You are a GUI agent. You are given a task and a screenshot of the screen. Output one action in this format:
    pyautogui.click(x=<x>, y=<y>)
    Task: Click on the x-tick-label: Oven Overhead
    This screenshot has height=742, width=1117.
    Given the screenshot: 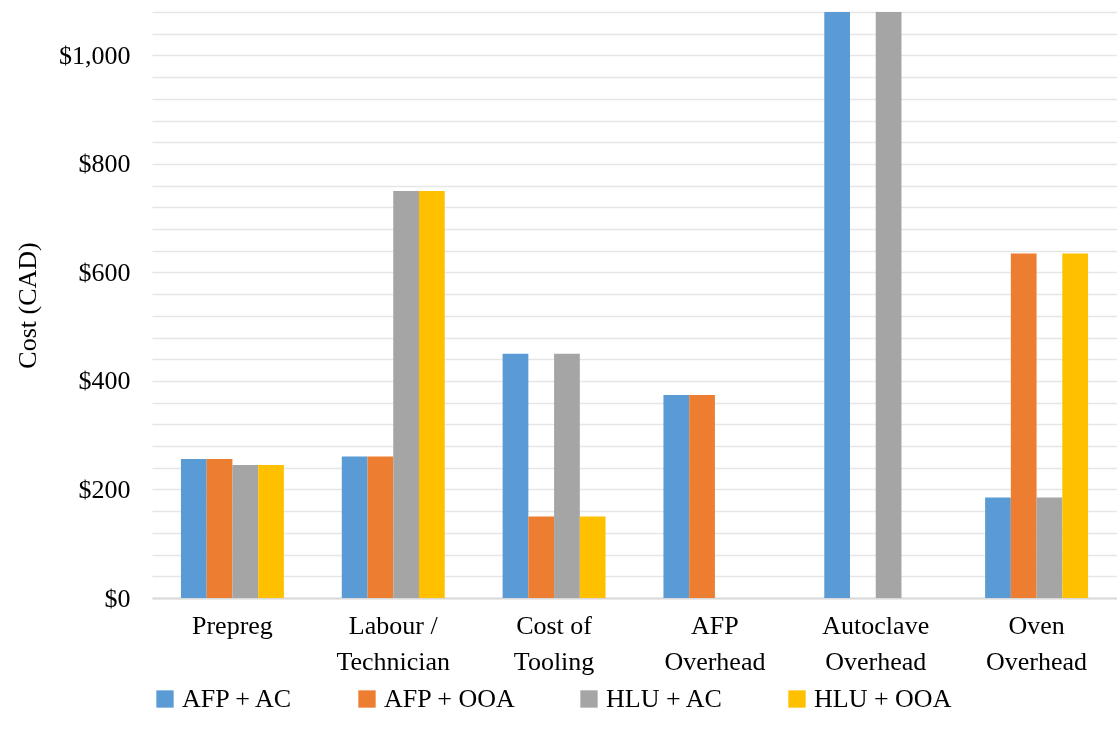 What is the action you would take?
    pyautogui.click(x=1037, y=643)
    